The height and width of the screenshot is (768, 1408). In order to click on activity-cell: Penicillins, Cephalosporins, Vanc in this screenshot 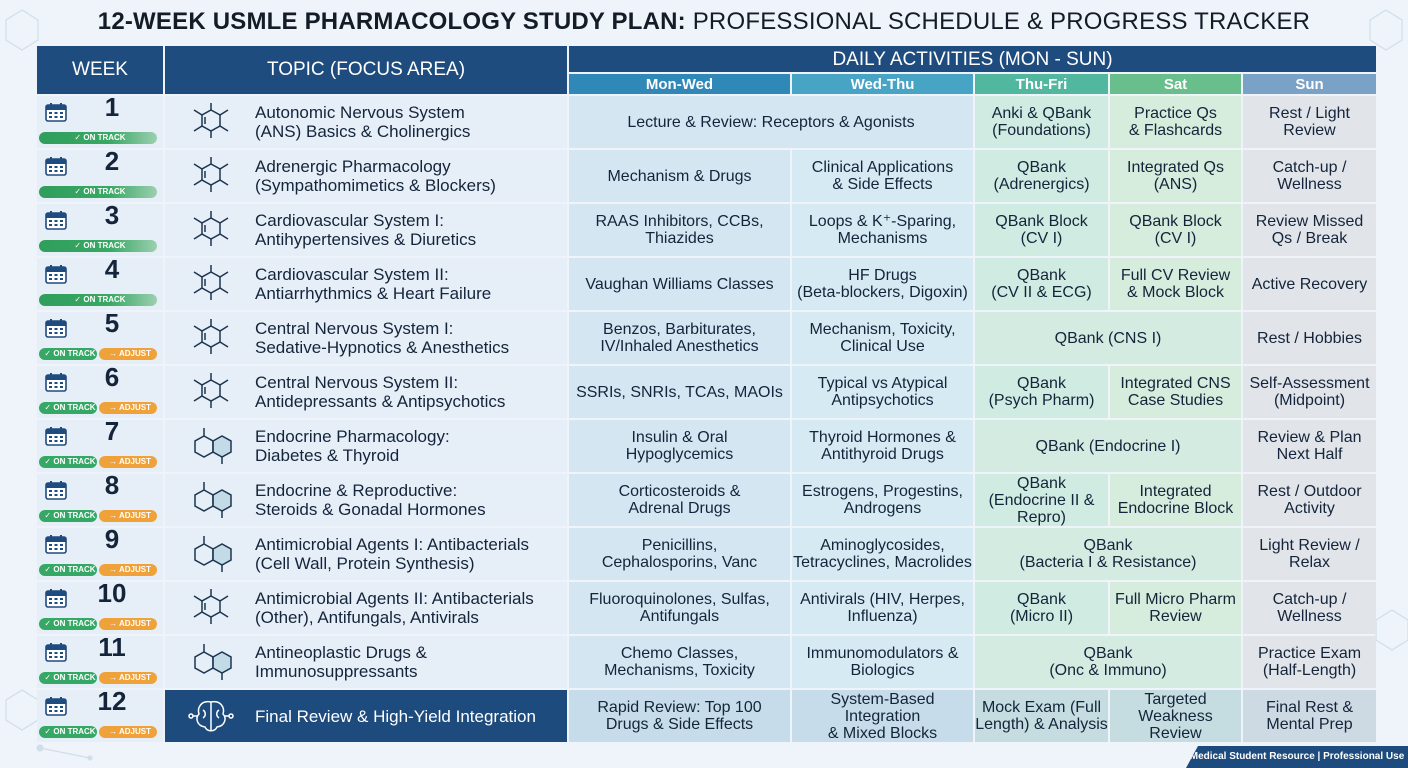, I will do `click(679, 554)`.